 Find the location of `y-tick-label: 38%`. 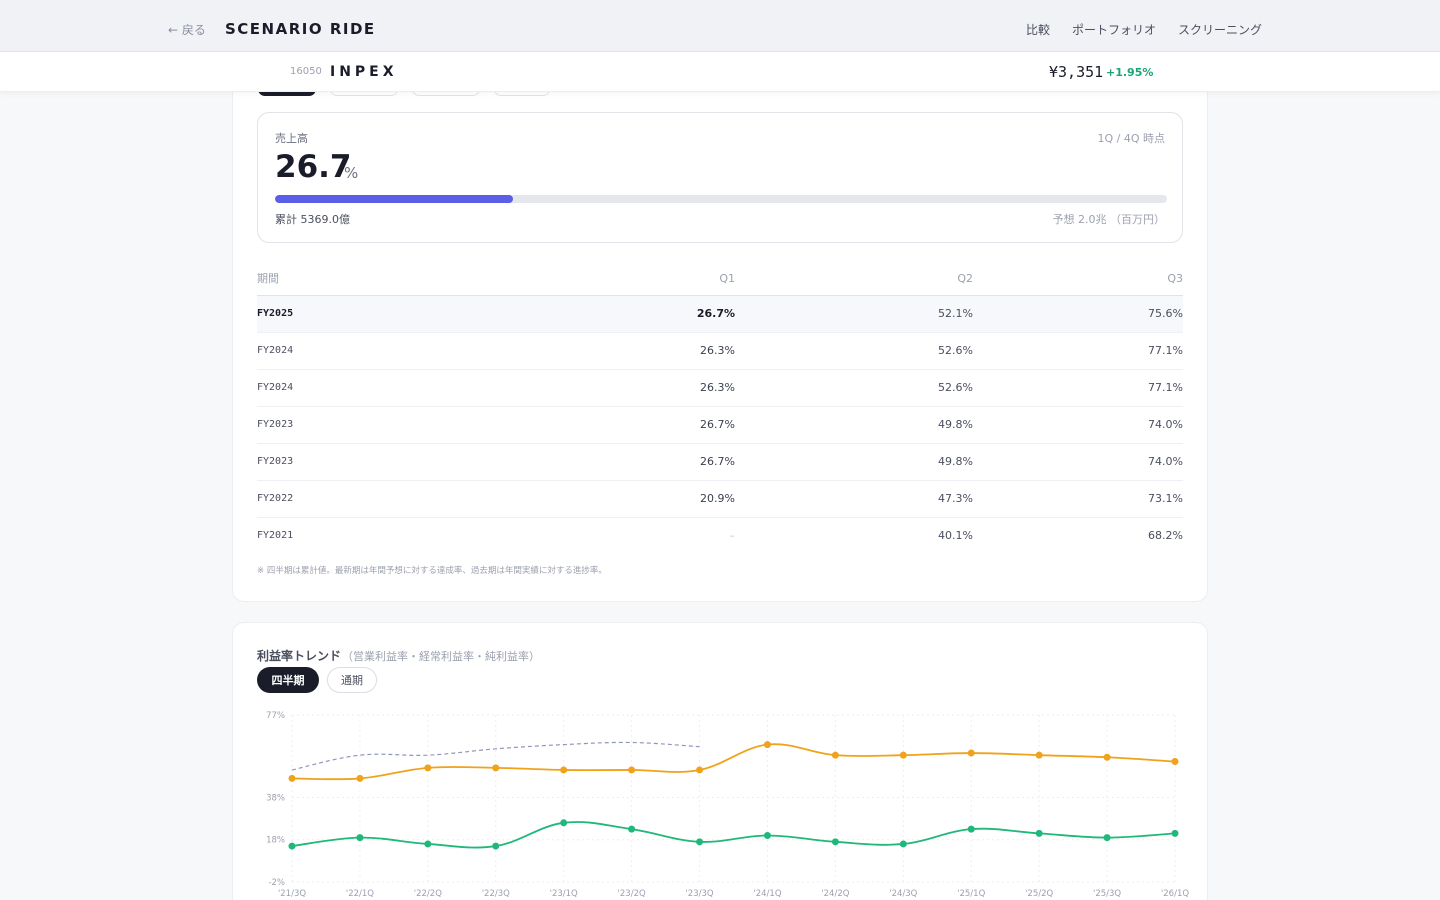

y-tick-label: 38% is located at coordinates (275, 798).